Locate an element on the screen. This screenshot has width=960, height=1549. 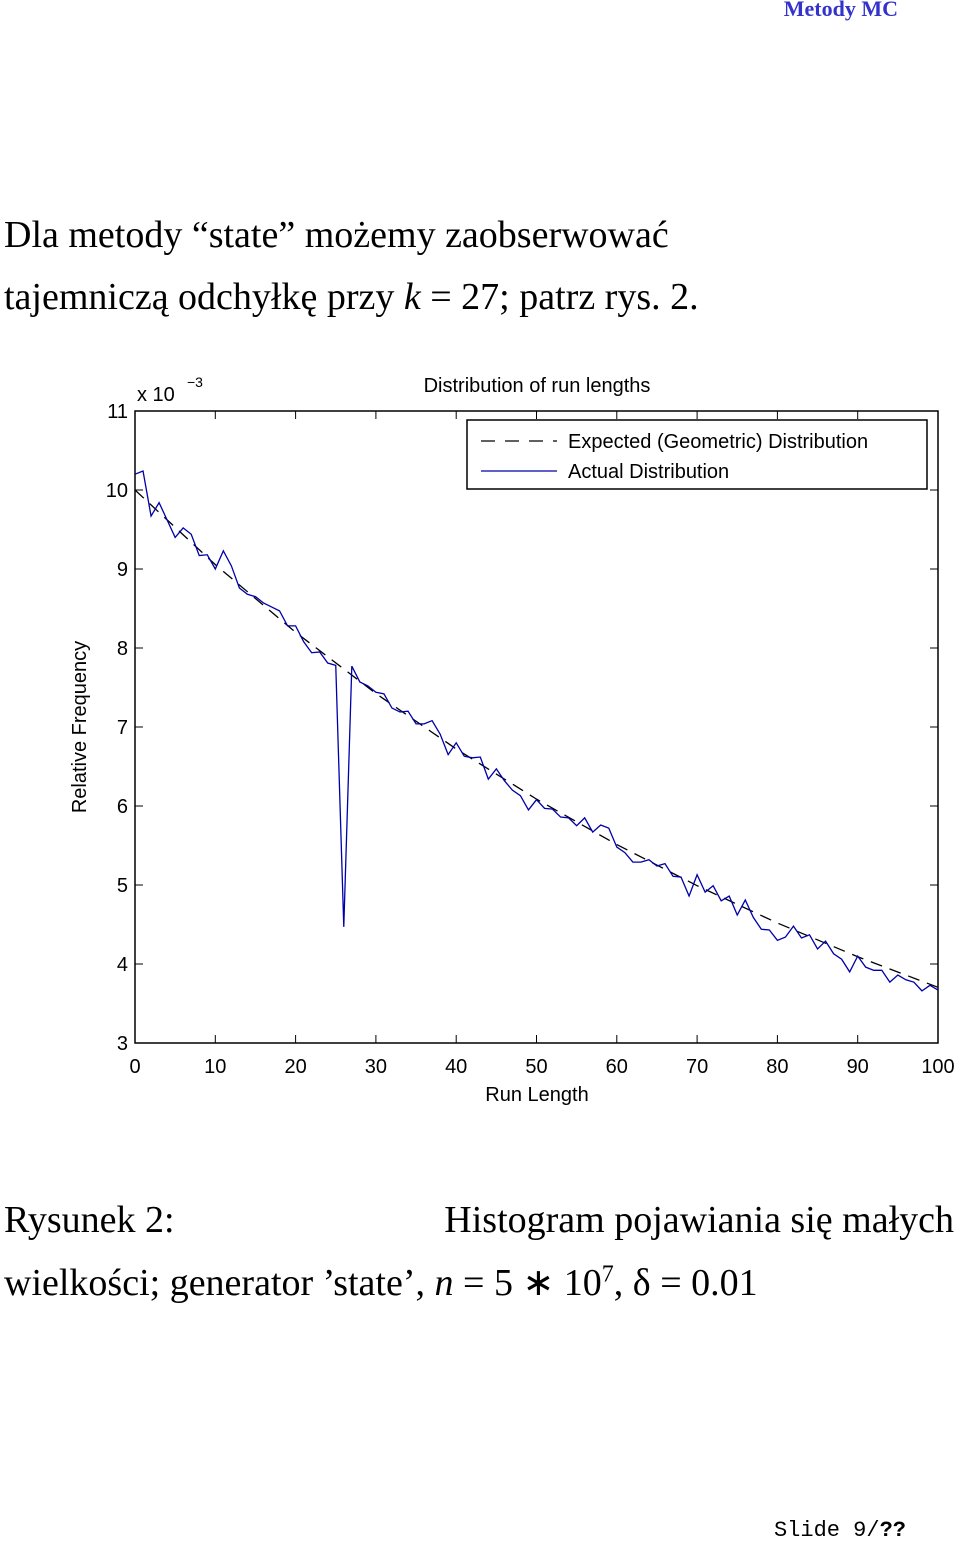
text: = 5 ∗ 10 is located at coordinates (532, 1283).